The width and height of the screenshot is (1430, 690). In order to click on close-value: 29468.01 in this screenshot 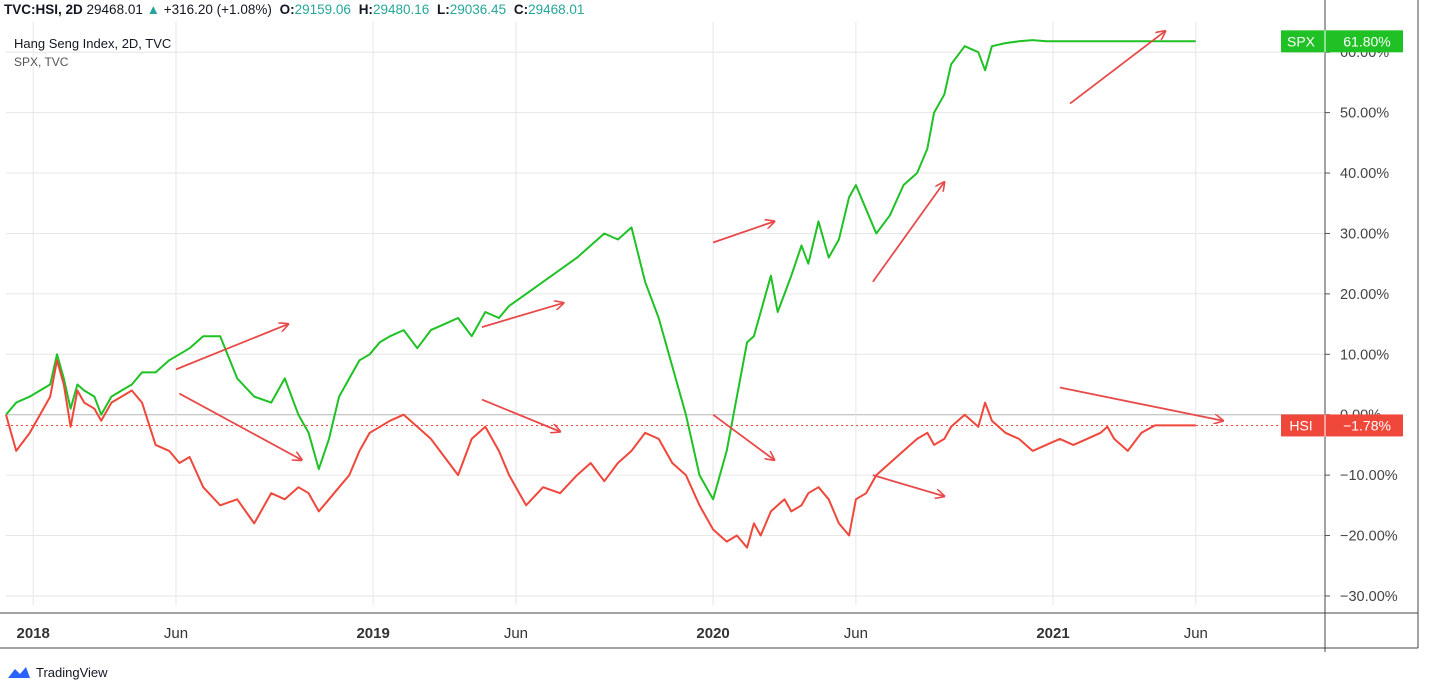, I will do `click(556, 9)`.